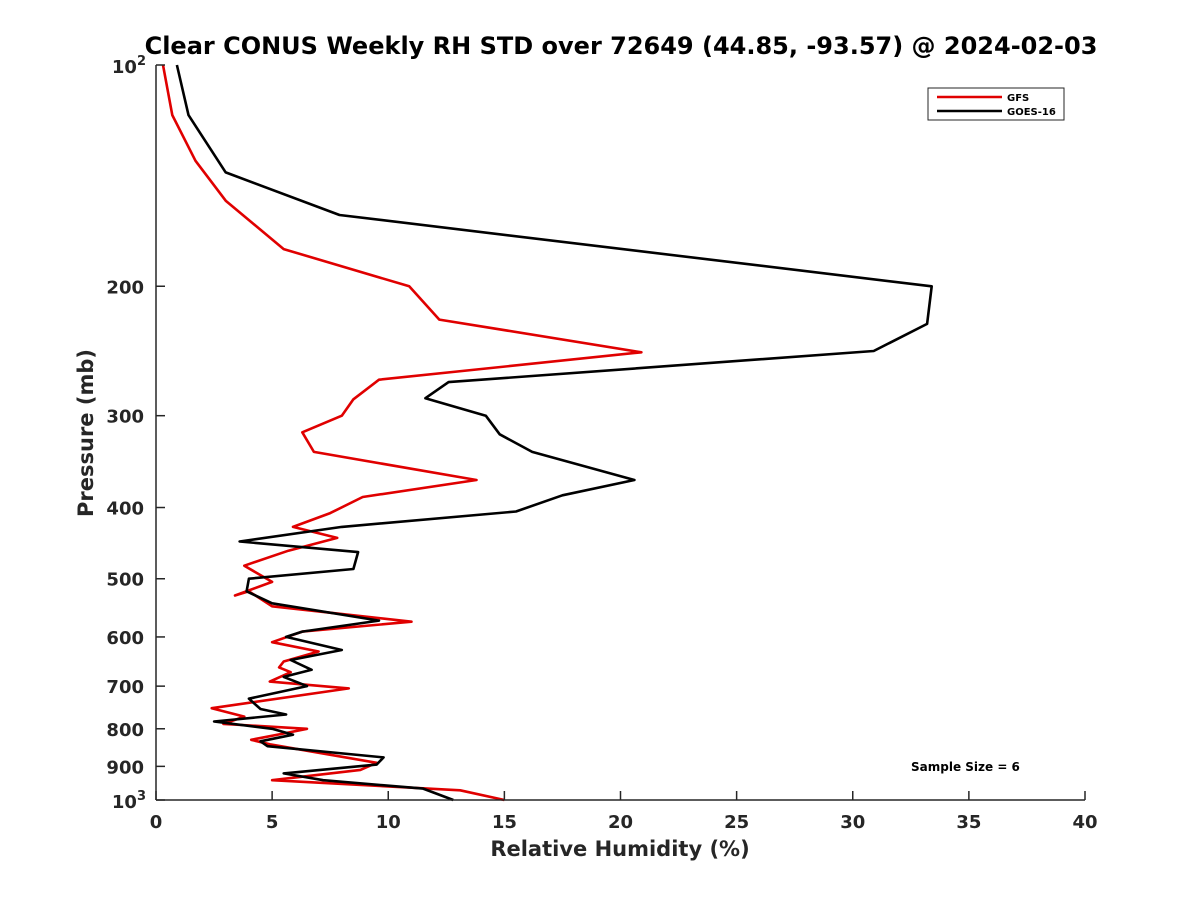 The image size is (1200, 900). I want to click on y-tick-label: 10², so click(129, 66).